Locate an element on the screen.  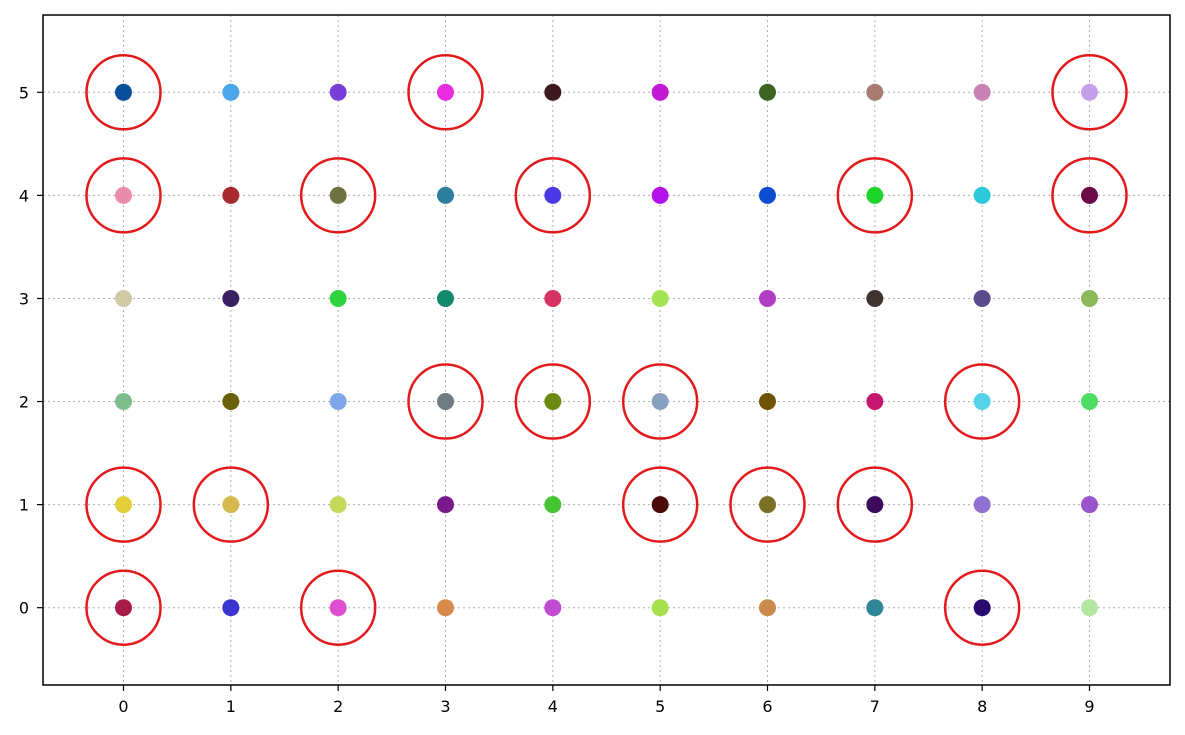
y-tick-label: 3 is located at coordinates (24, 298).